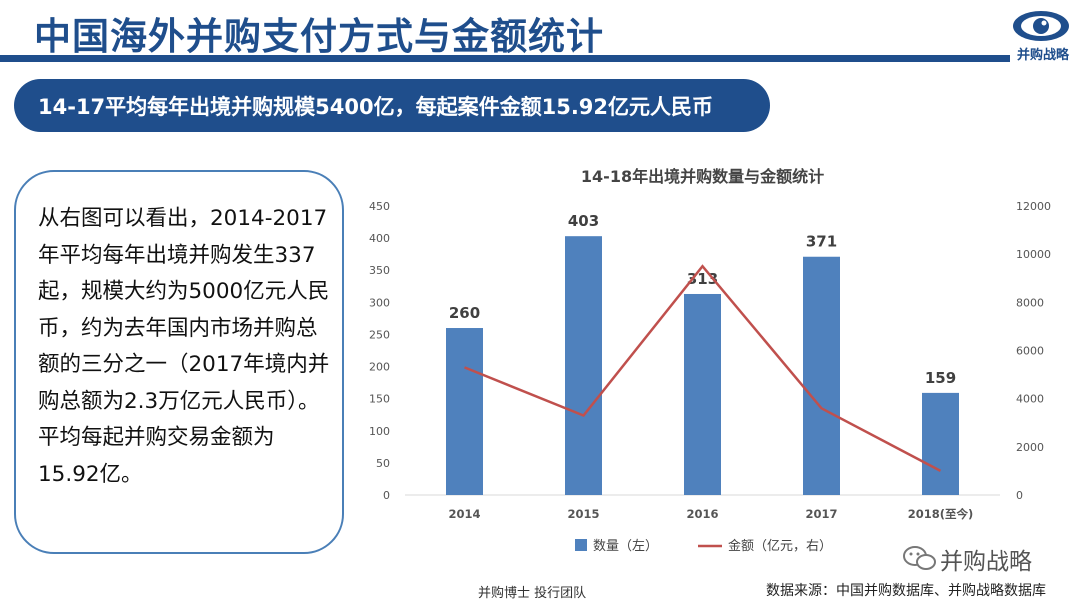 This screenshot has height=608, width=1080. What do you see at coordinates (625, 546) in the screenshot?
I see `legend-label: 数量（左）` at bounding box center [625, 546].